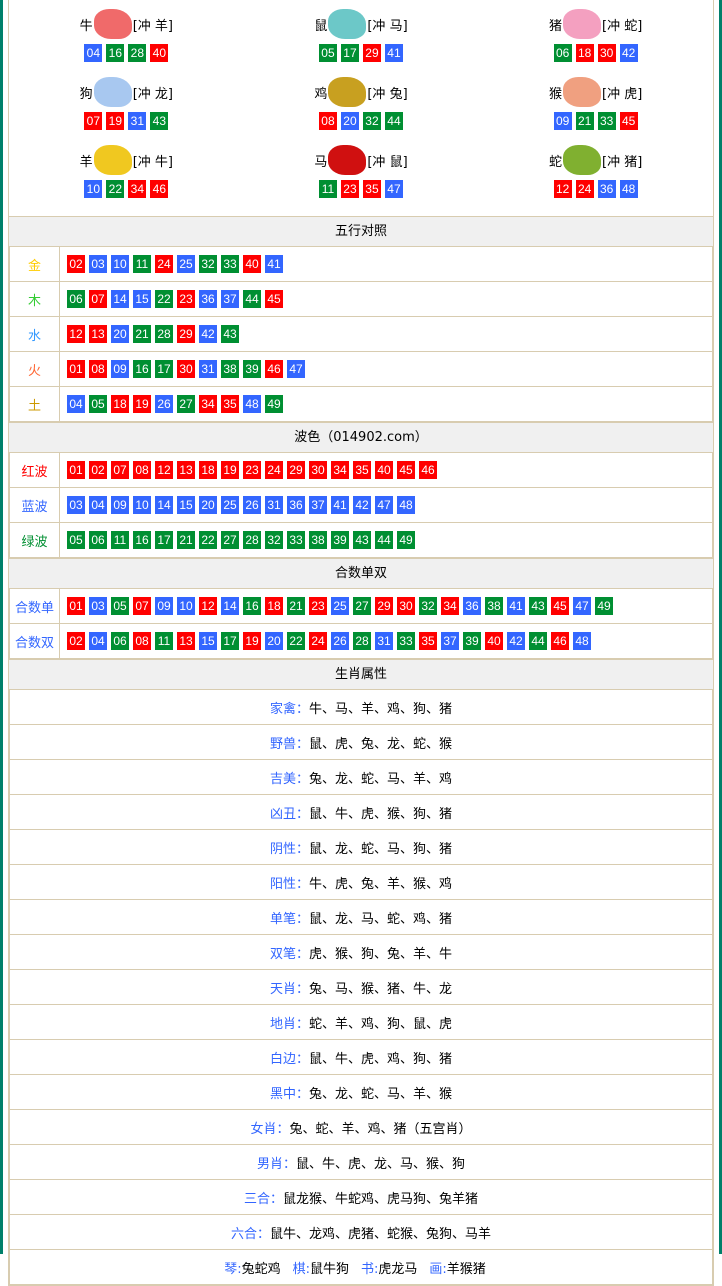 Image resolution: width=722 pixels, height=1286 pixels. I want to click on number-ball: 18, so click(208, 470).